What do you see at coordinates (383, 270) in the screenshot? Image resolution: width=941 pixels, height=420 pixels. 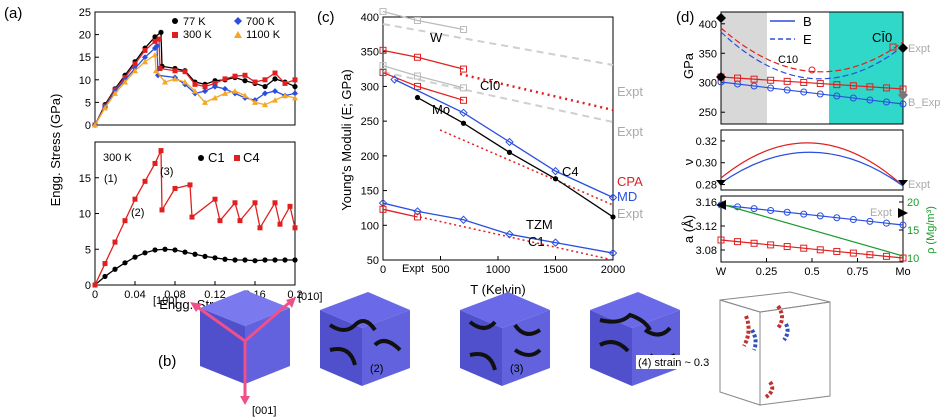 I see `x-tick-label: 0` at bounding box center [383, 270].